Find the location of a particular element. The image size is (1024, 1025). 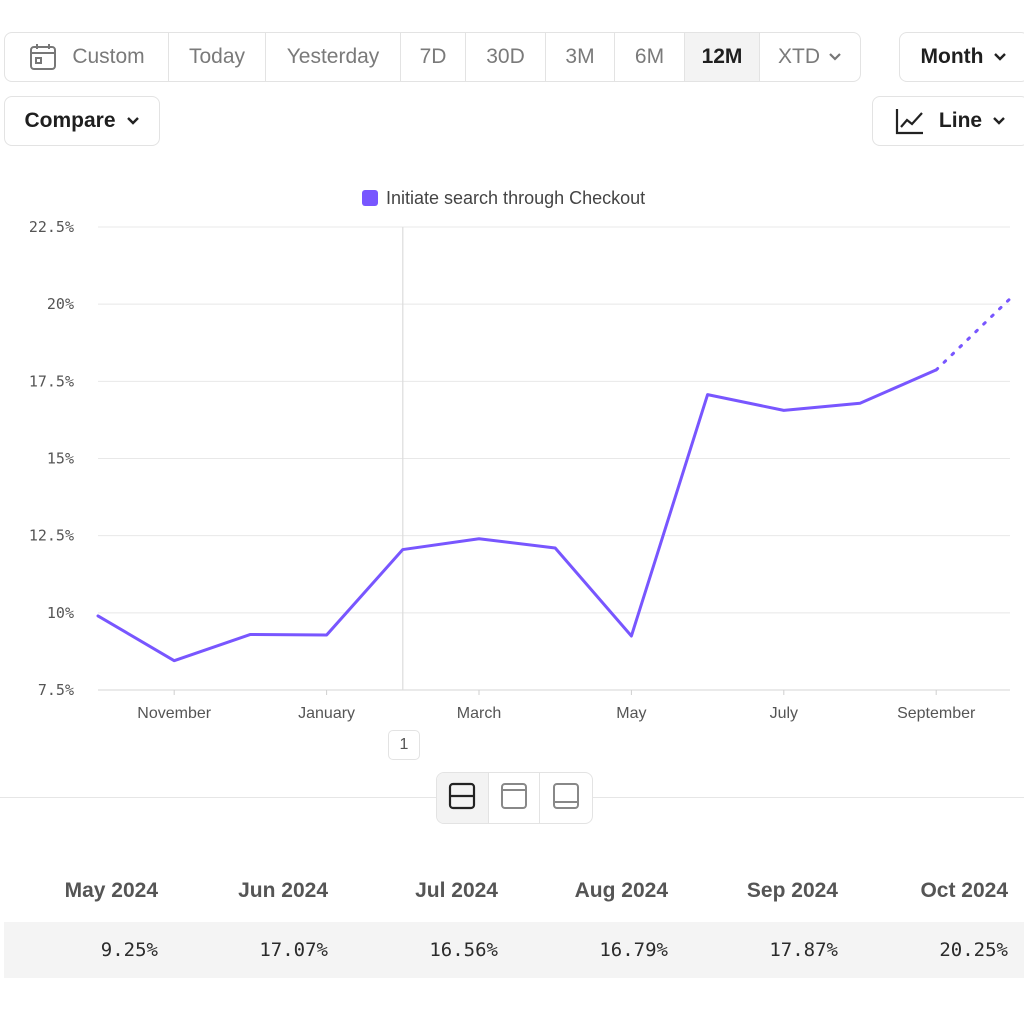

layout-split-button is located at coordinates (463, 798).